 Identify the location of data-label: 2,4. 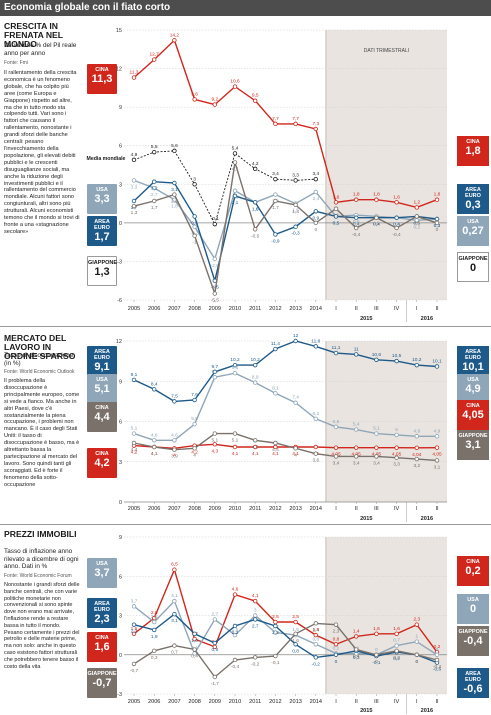
(315, 630).